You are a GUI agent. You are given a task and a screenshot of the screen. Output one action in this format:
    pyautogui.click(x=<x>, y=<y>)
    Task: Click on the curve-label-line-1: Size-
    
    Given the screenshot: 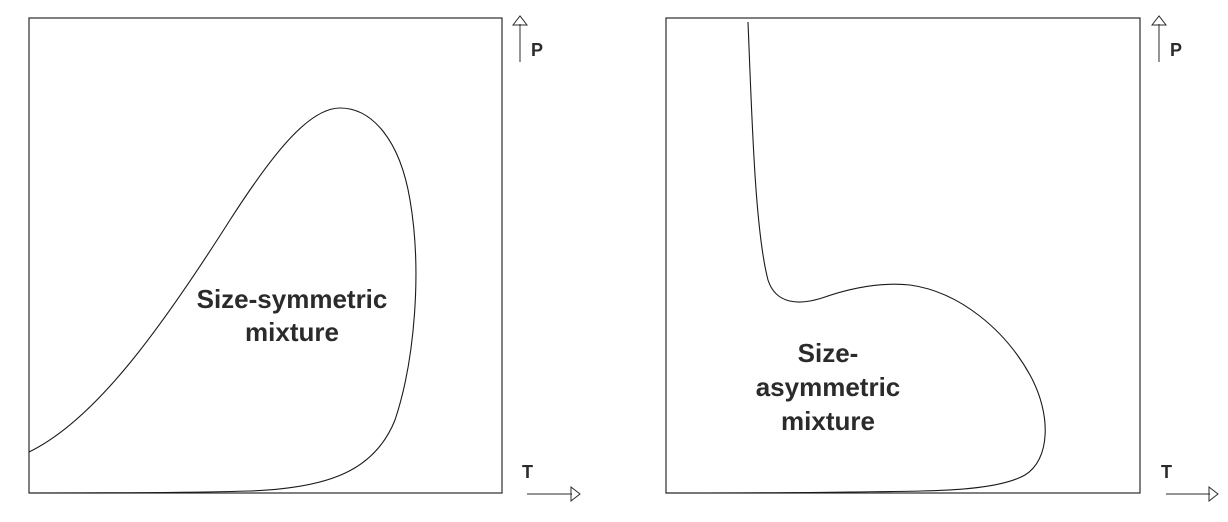 What is the action you would take?
    pyautogui.click(x=828, y=353)
    